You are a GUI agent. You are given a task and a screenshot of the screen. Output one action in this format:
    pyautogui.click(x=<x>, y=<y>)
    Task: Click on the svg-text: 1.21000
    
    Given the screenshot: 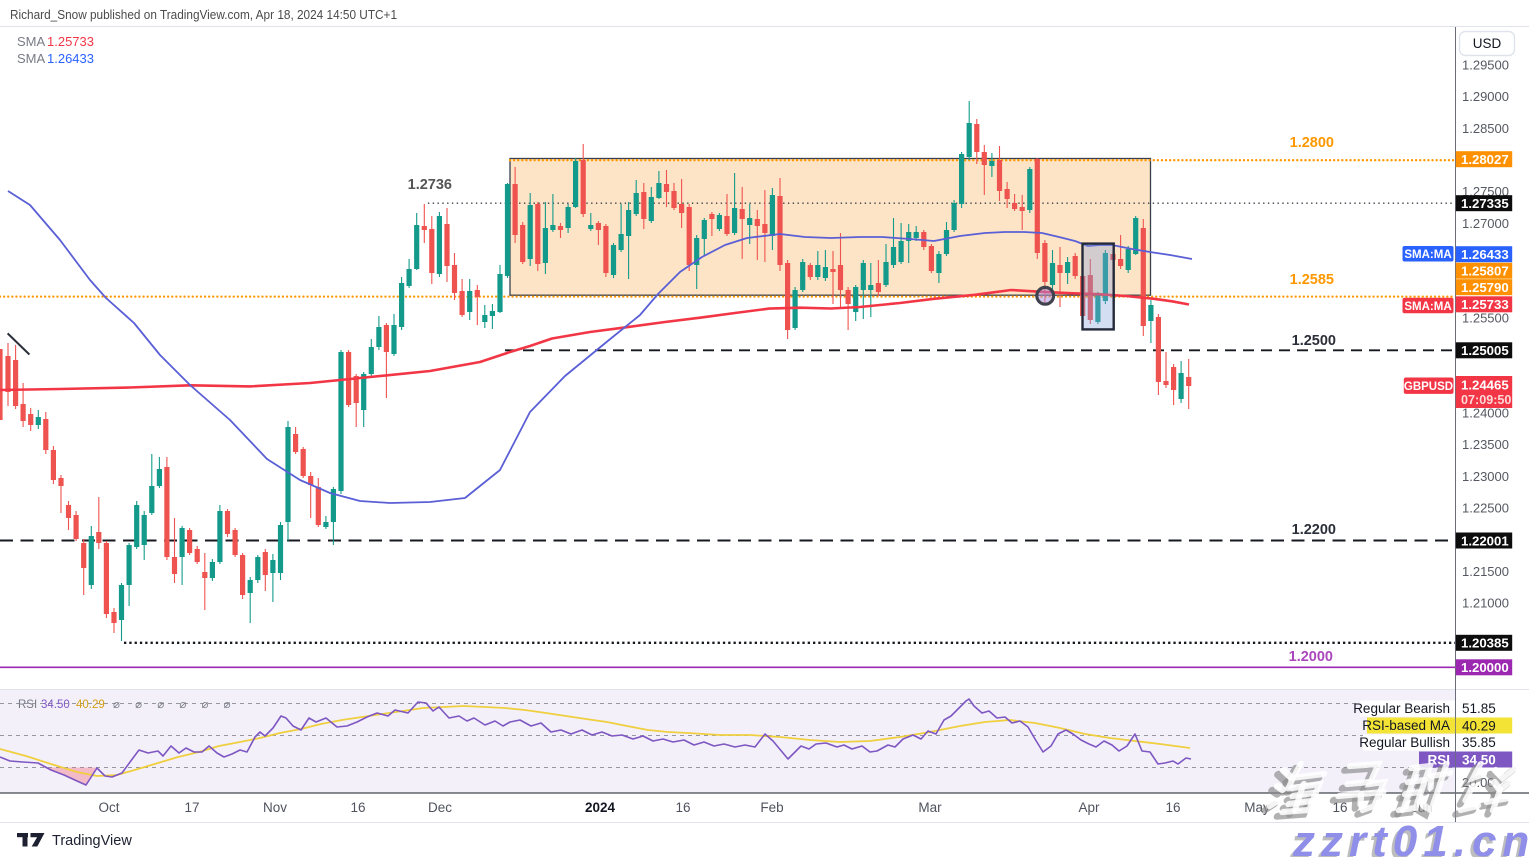 What is the action you would take?
    pyautogui.click(x=1485, y=602)
    